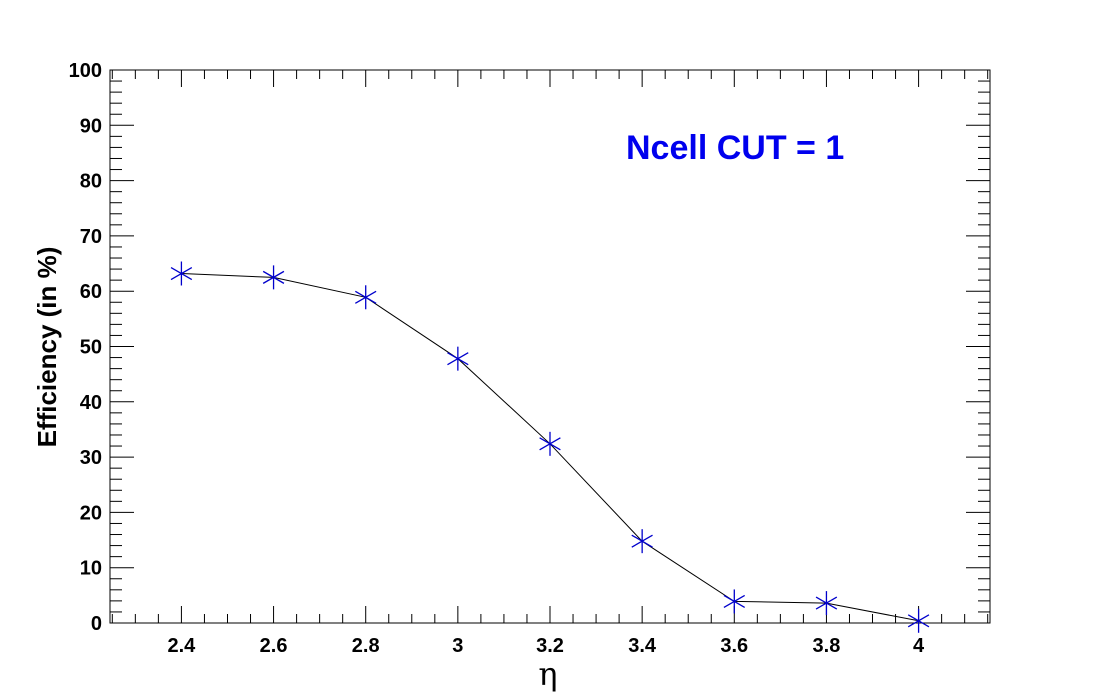 The width and height of the screenshot is (1101, 694). I want to click on y-tick-label: 20, so click(91, 513).